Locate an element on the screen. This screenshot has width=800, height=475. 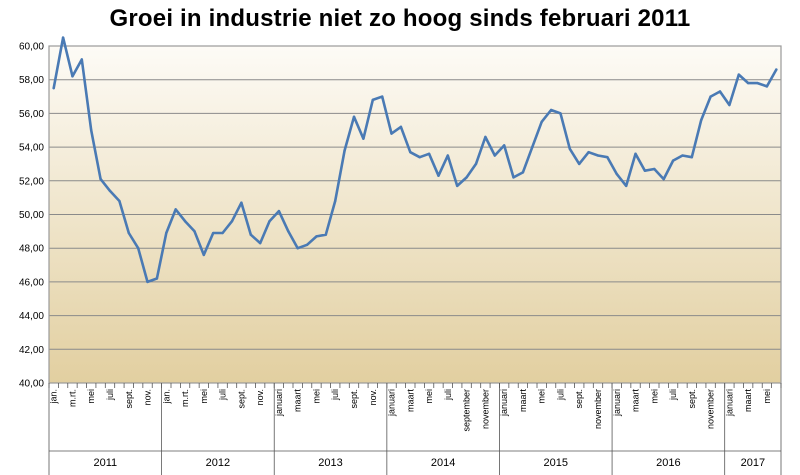
x-tick-label: nov. is located at coordinates (260, 397).